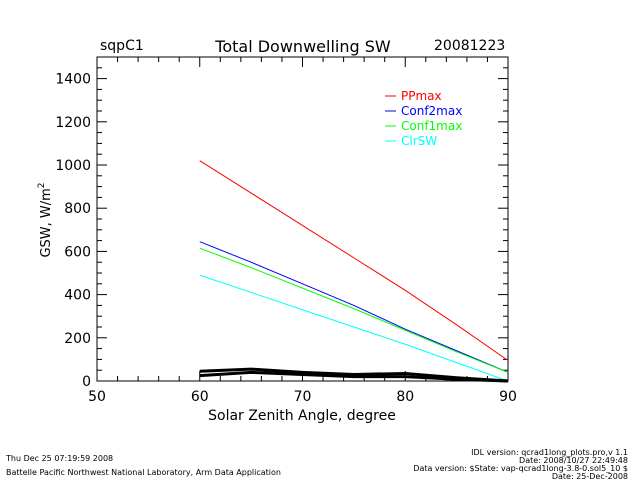 Image resolution: width=640 pixels, height=480 pixels. I want to click on x-tick-label: 90, so click(508, 397).